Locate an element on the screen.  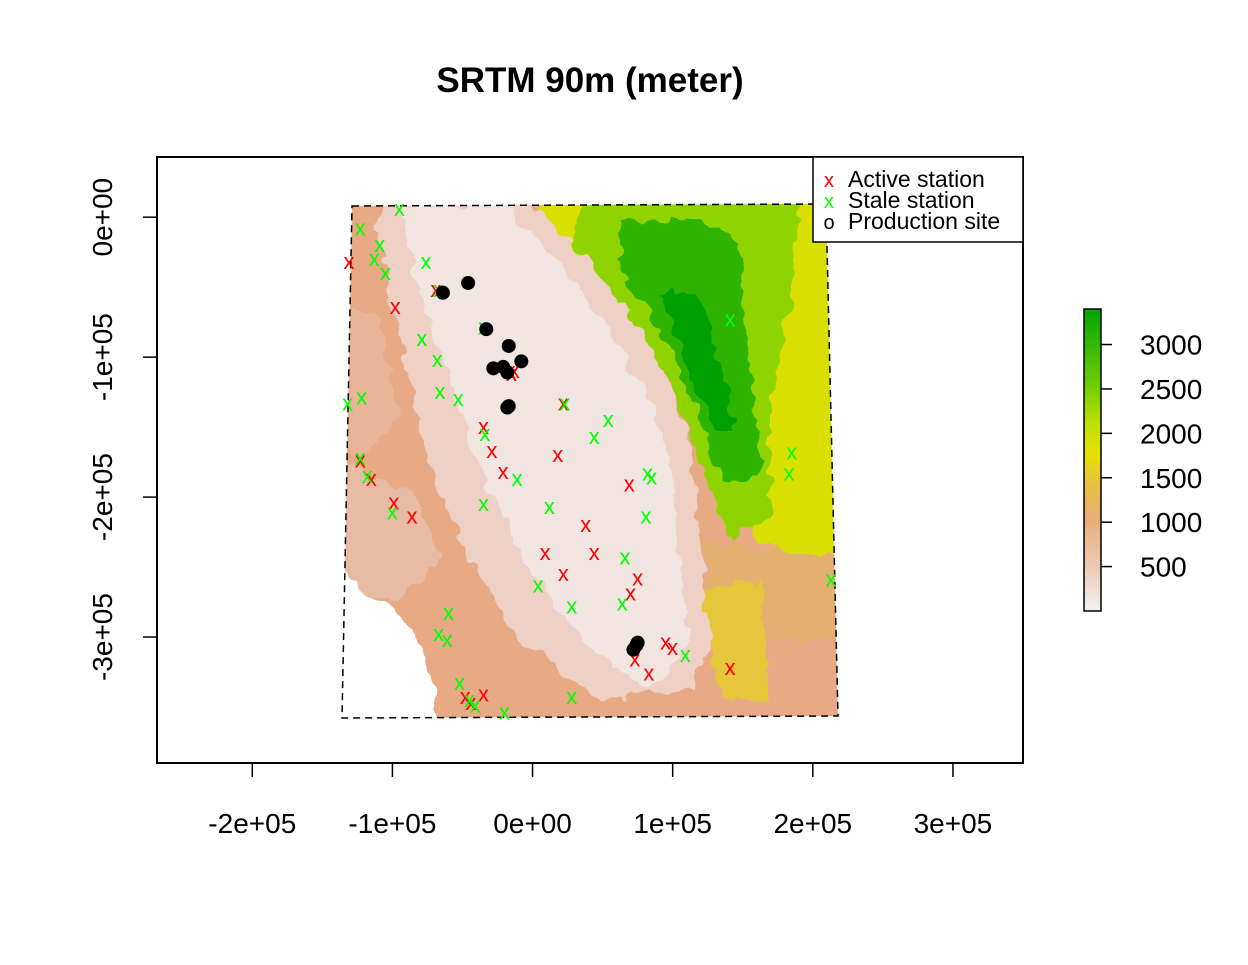
x-tick-label: 0e+00 is located at coordinates (532, 823).